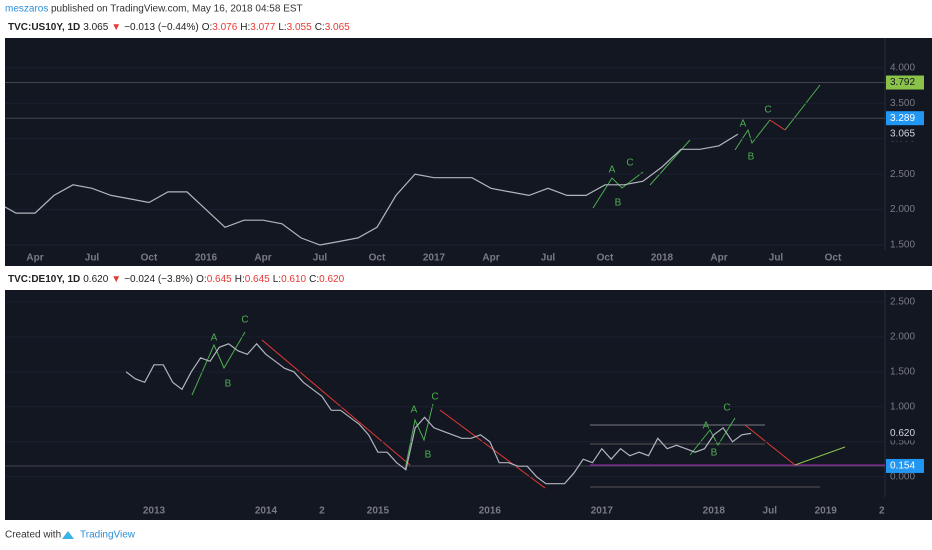  Describe the element at coordinates (161, 27) in the screenshot. I see `legend-part: −0.013 (−0.44%)` at that location.